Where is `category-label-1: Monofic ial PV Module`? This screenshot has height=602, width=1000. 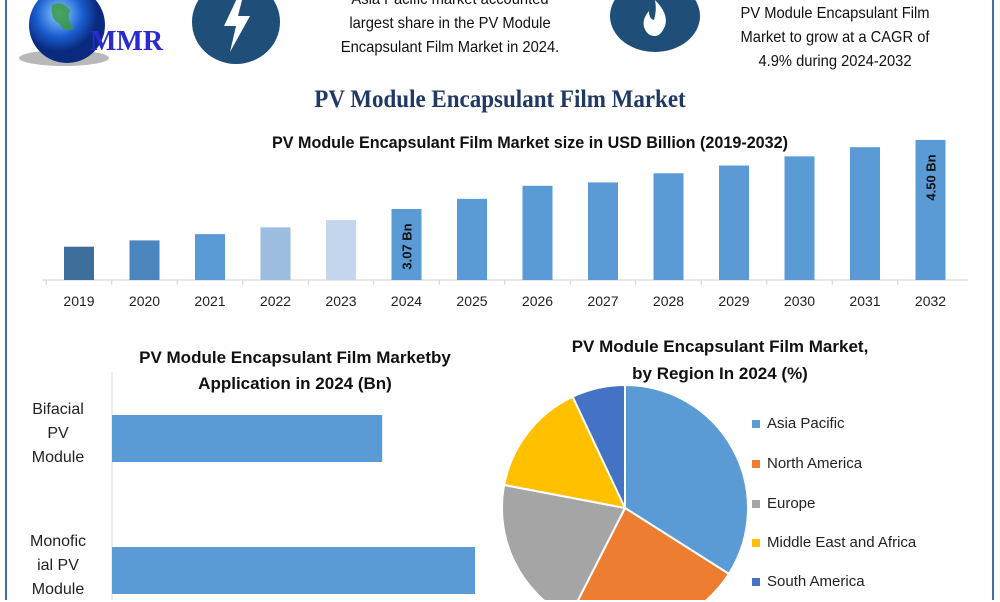 category-label-1: Monofic ial PV Module is located at coordinates (58, 566).